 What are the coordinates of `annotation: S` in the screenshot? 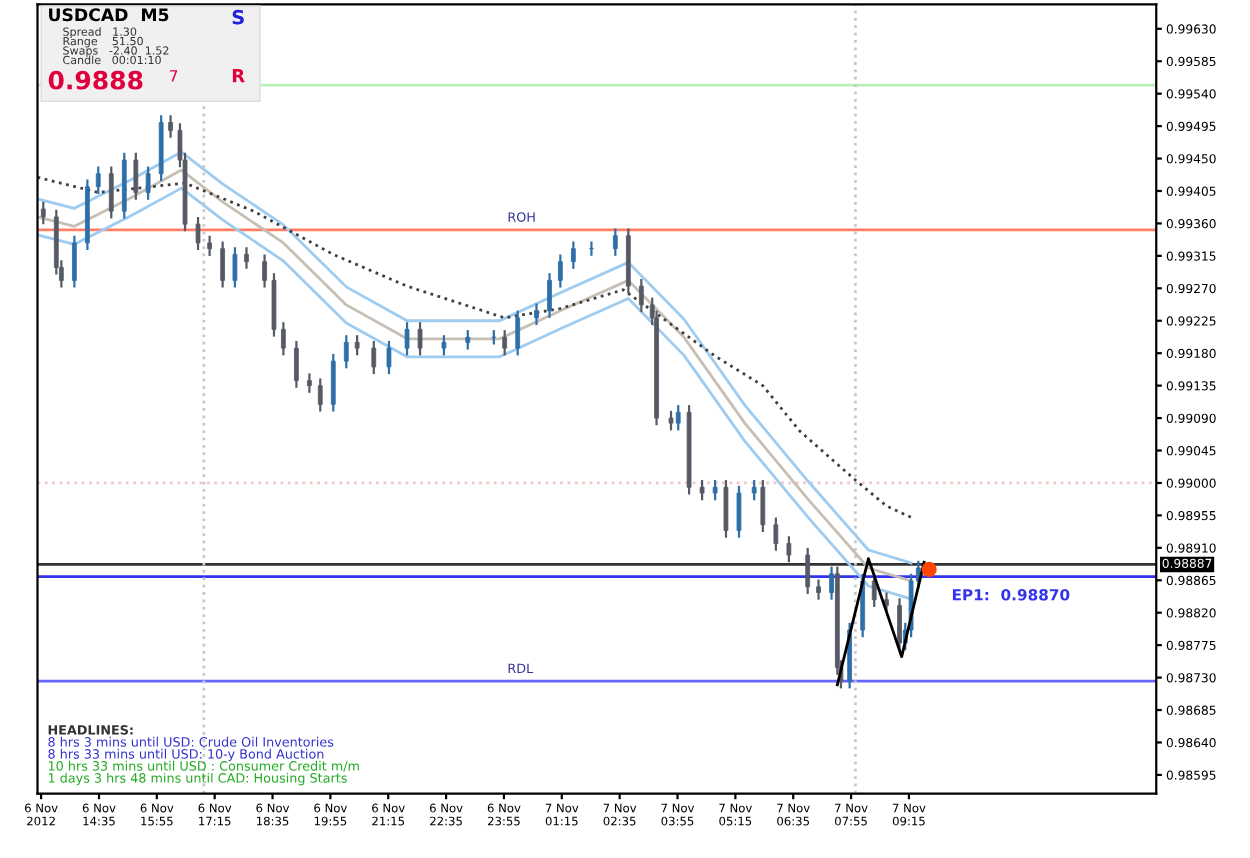 It's located at (238, 17).